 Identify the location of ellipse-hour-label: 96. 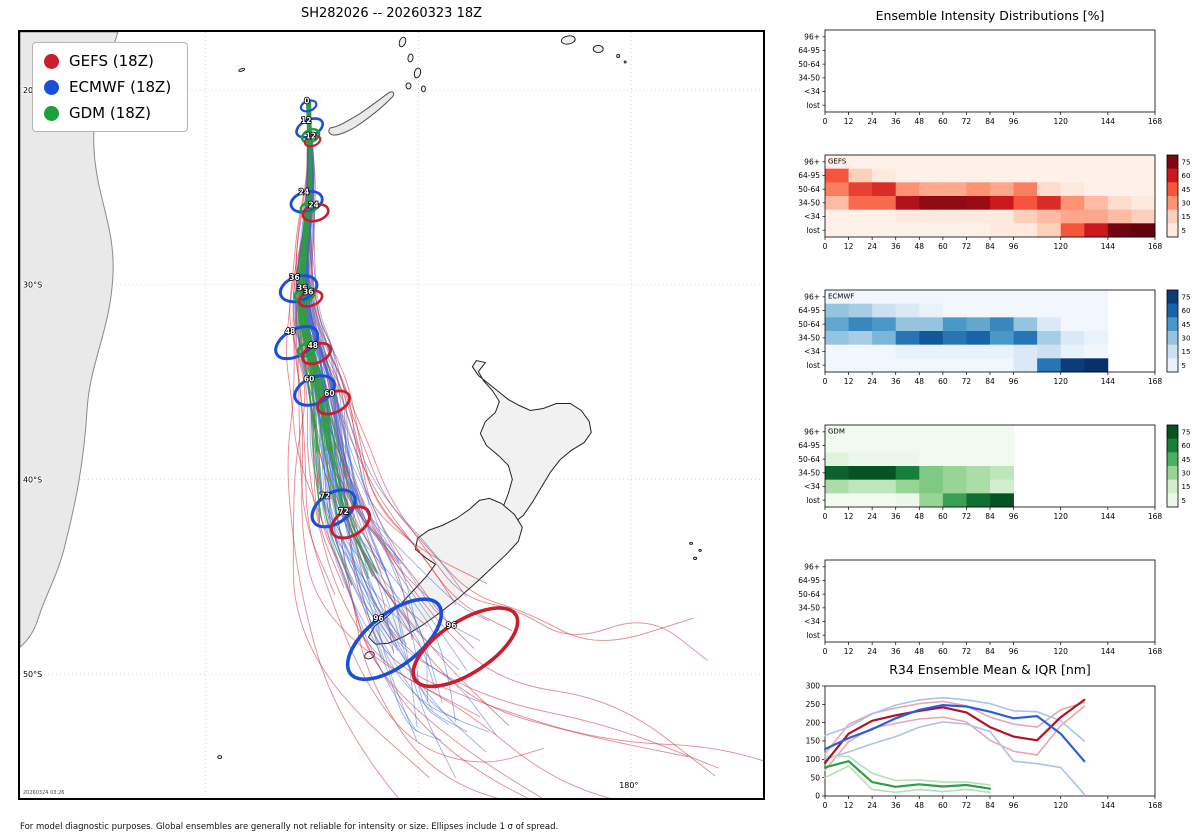
(378, 618).